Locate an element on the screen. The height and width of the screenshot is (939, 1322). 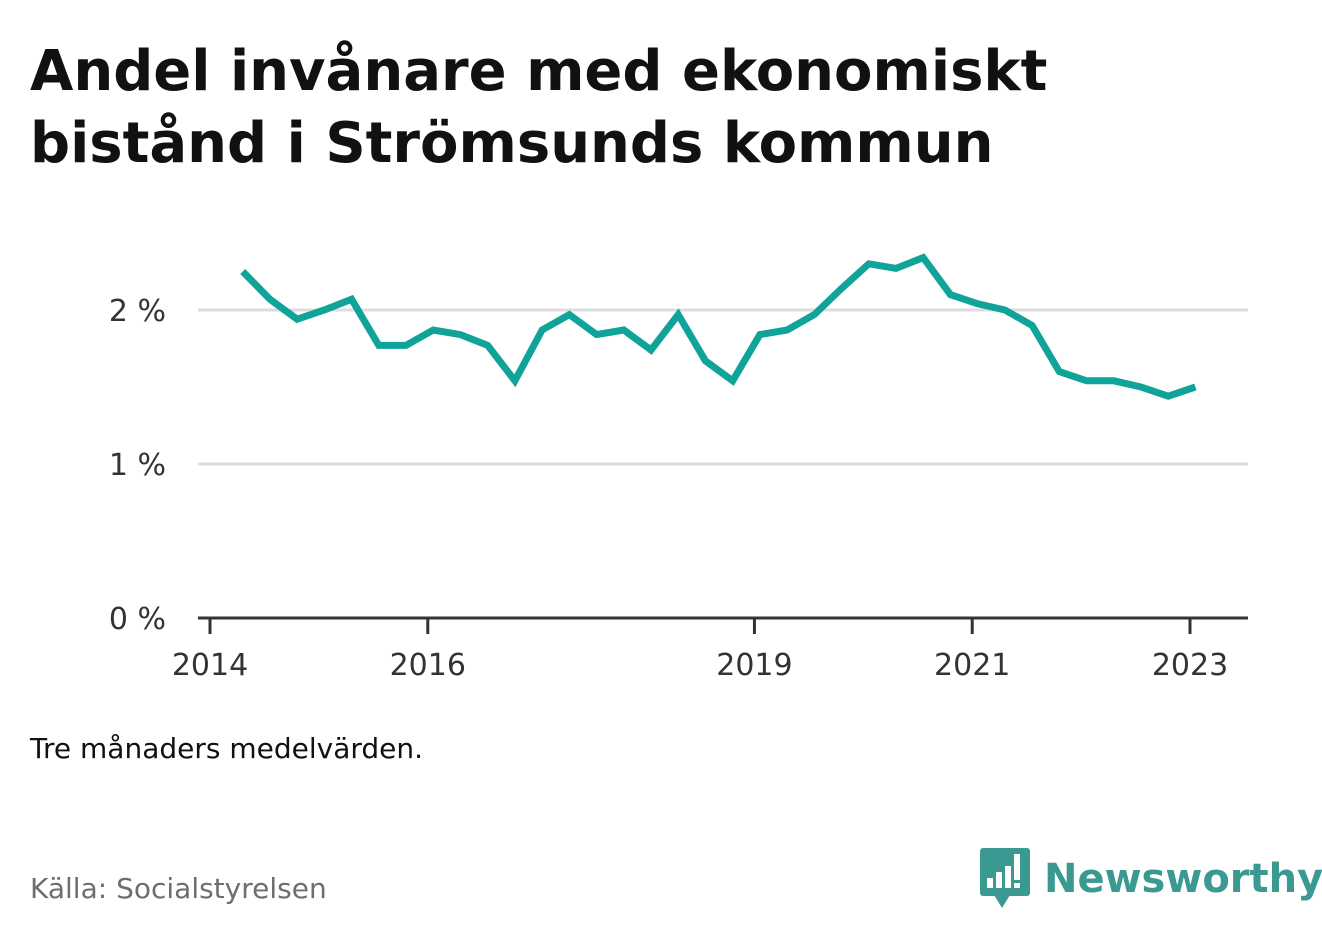
x-tick-label: 2016 is located at coordinates (428, 665).